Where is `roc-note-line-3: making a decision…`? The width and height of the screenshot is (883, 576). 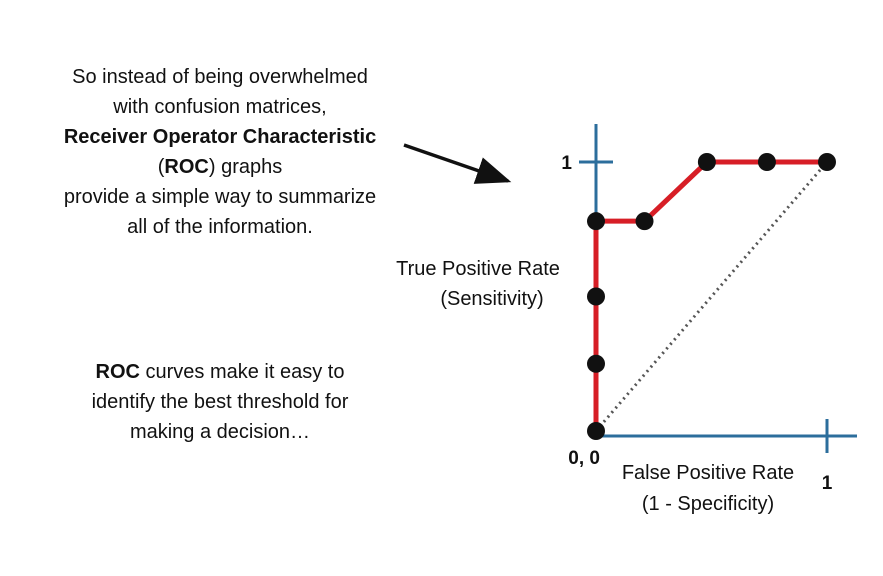
roc-note-line-3: making a decision… is located at coordinates (220, 432).